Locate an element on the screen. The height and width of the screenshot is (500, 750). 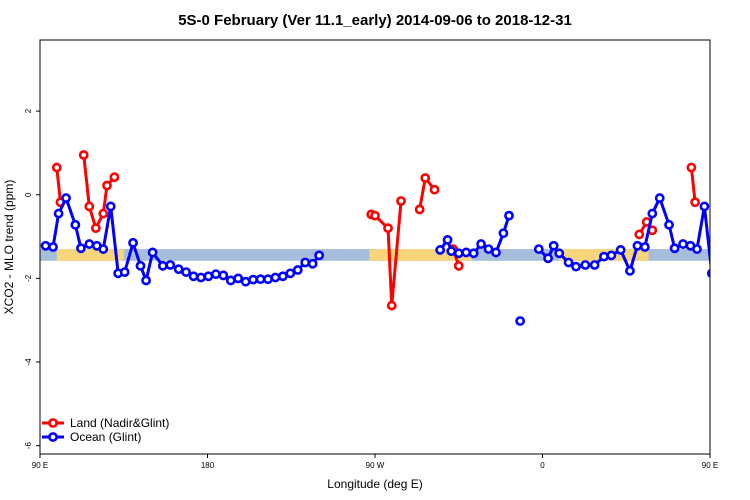
x-tick-label: 180 is located at coordinates (208, 465).